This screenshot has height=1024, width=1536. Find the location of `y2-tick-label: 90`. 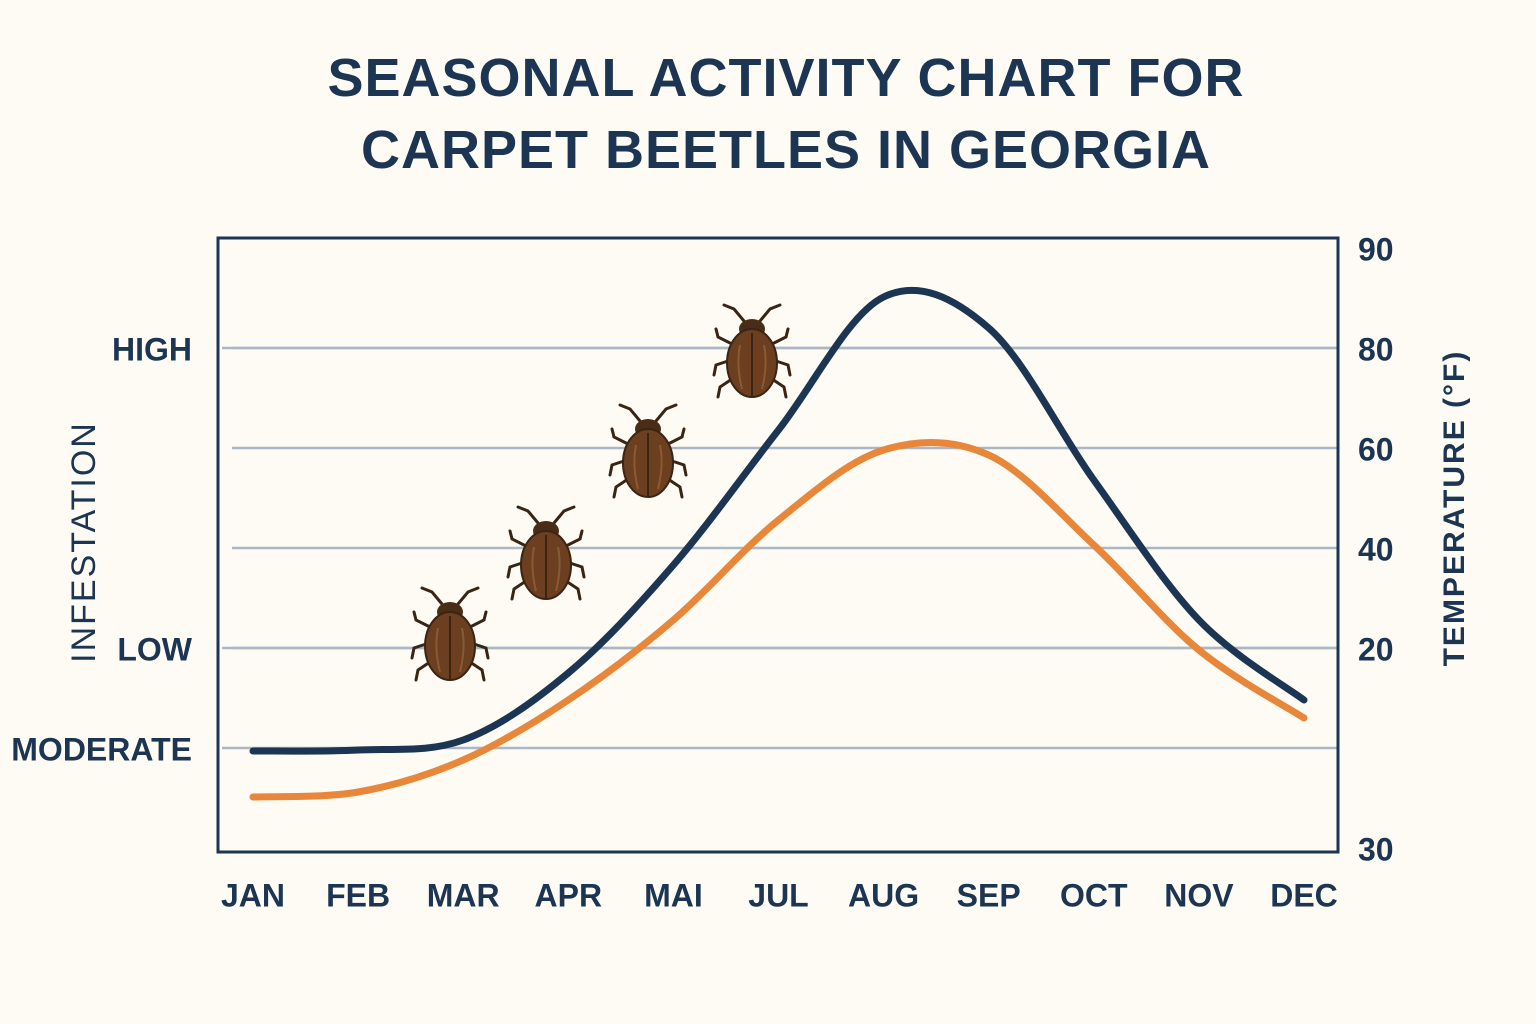

y2-tick-label: 90 is located at coordinates (1376, 249).